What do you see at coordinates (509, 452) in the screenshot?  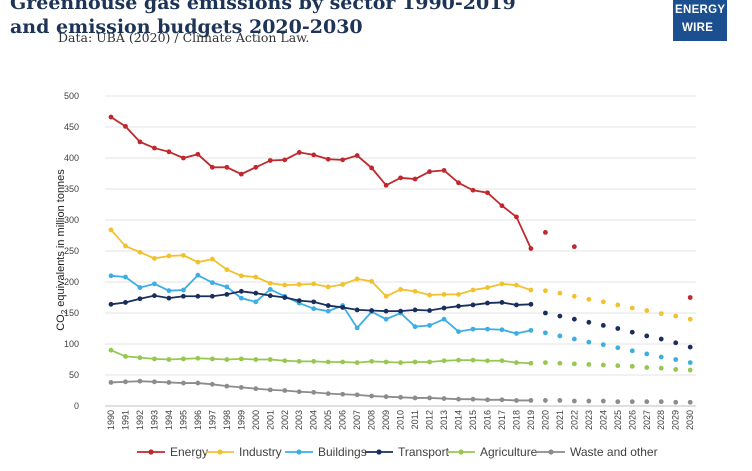 I see `legend-label: Agriculture` at bounding box center [509, 452].